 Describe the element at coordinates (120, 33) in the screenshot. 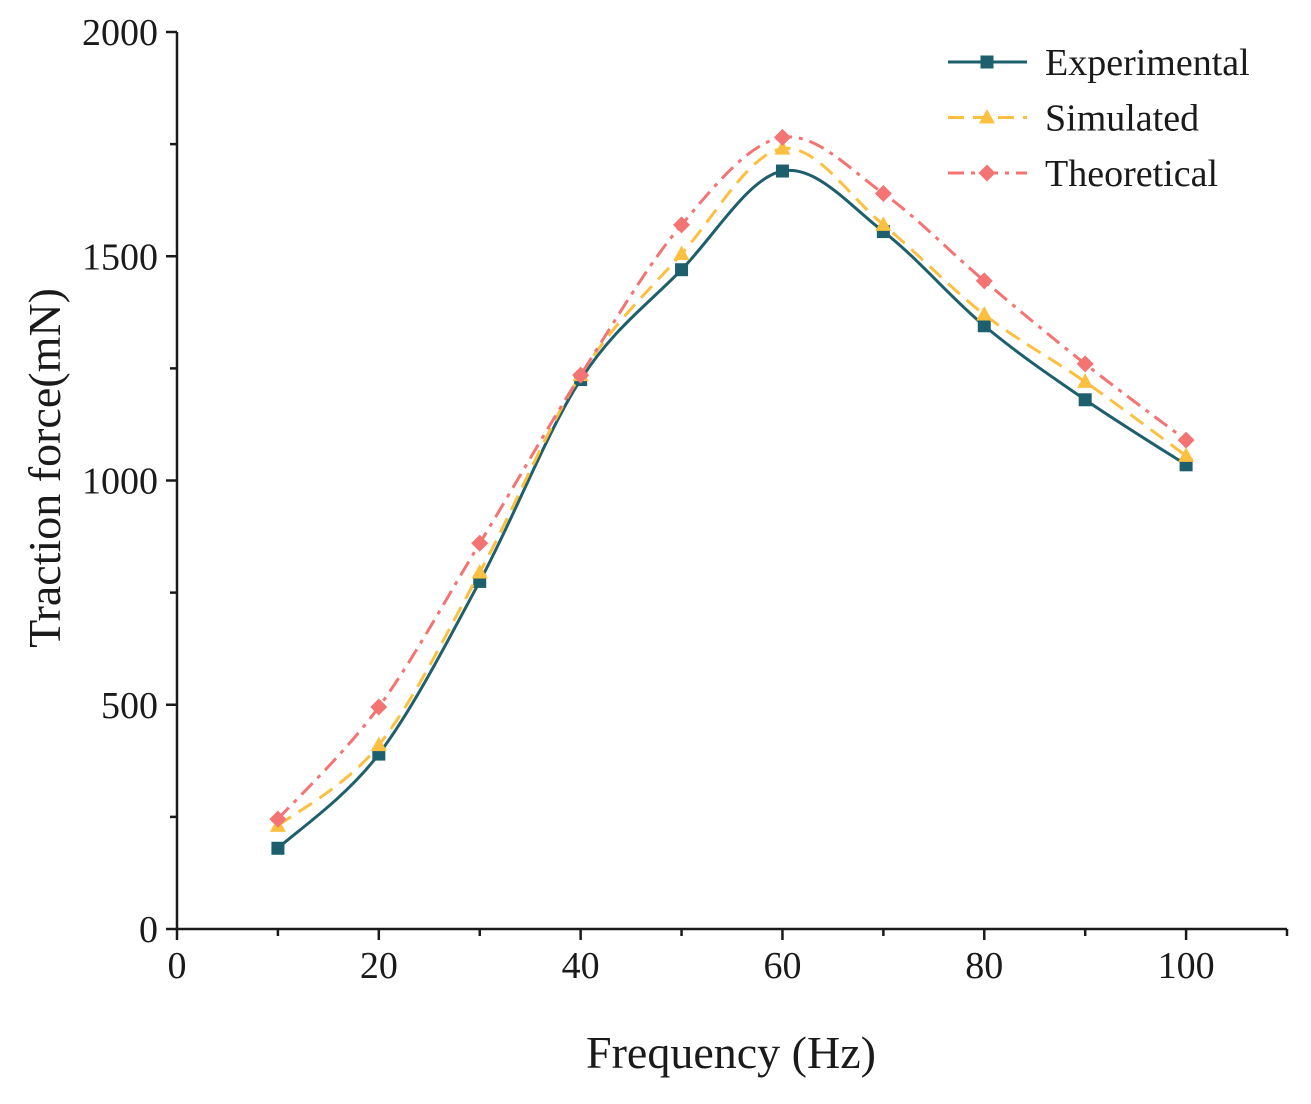

I see `y-tick-label: 2000` at that location.